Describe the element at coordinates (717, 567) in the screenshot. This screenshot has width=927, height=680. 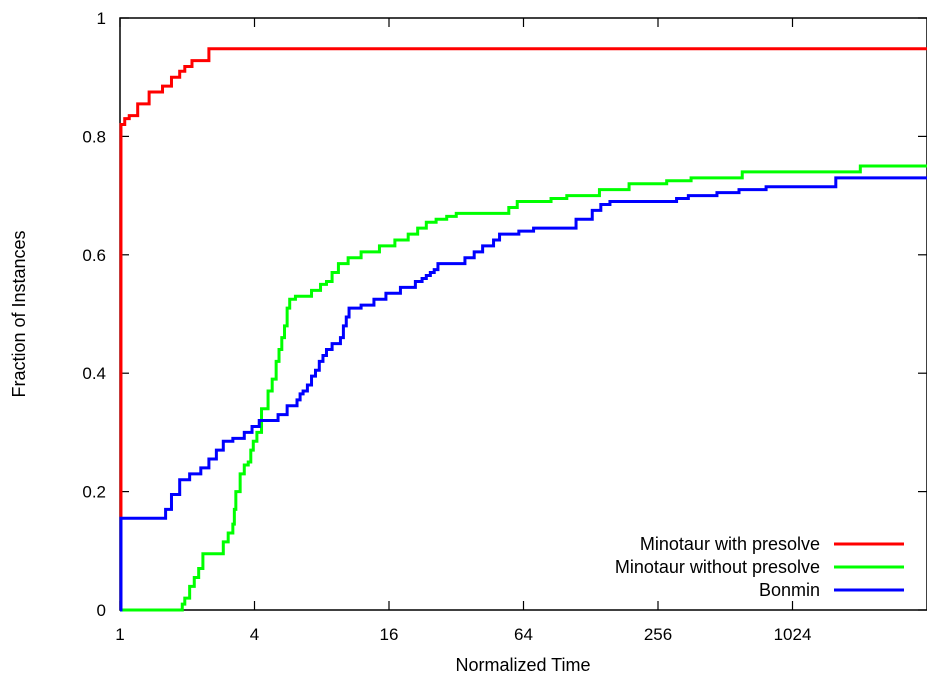
I see `legend-label: Minotaur without presolve` at that location.